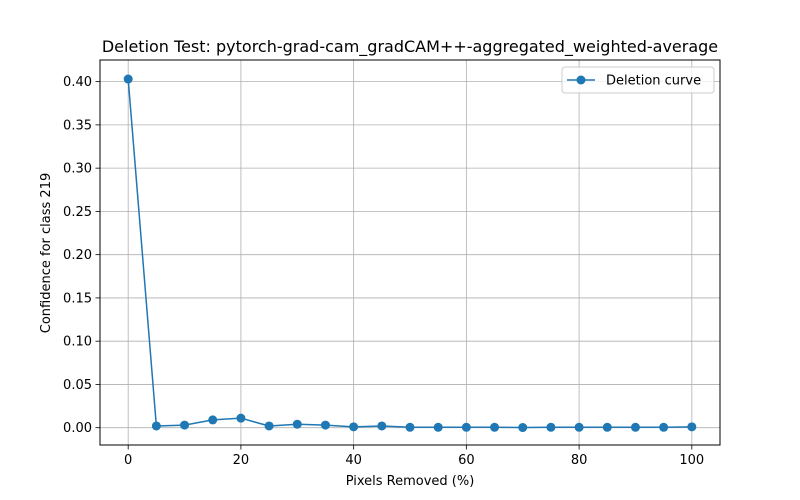 The width and height of the screenshot is (800, 500). Describe the element at coordinates (128, 460) in the screenshot. I see `x-tick-label: 0` at that location.